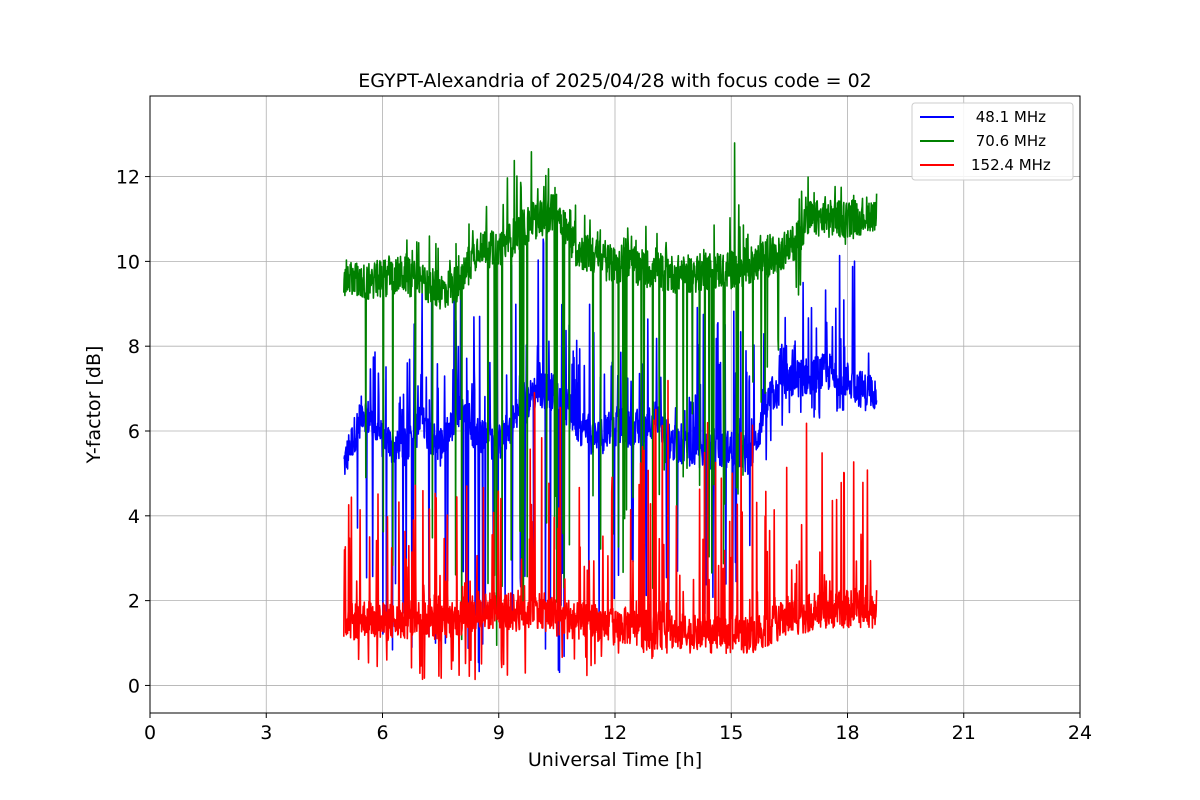 Image resolution: width=1200 pixels, height=800 pixels. I want to click on y-axis: 0 2 4 6 8 10 12, so click(133, 432).